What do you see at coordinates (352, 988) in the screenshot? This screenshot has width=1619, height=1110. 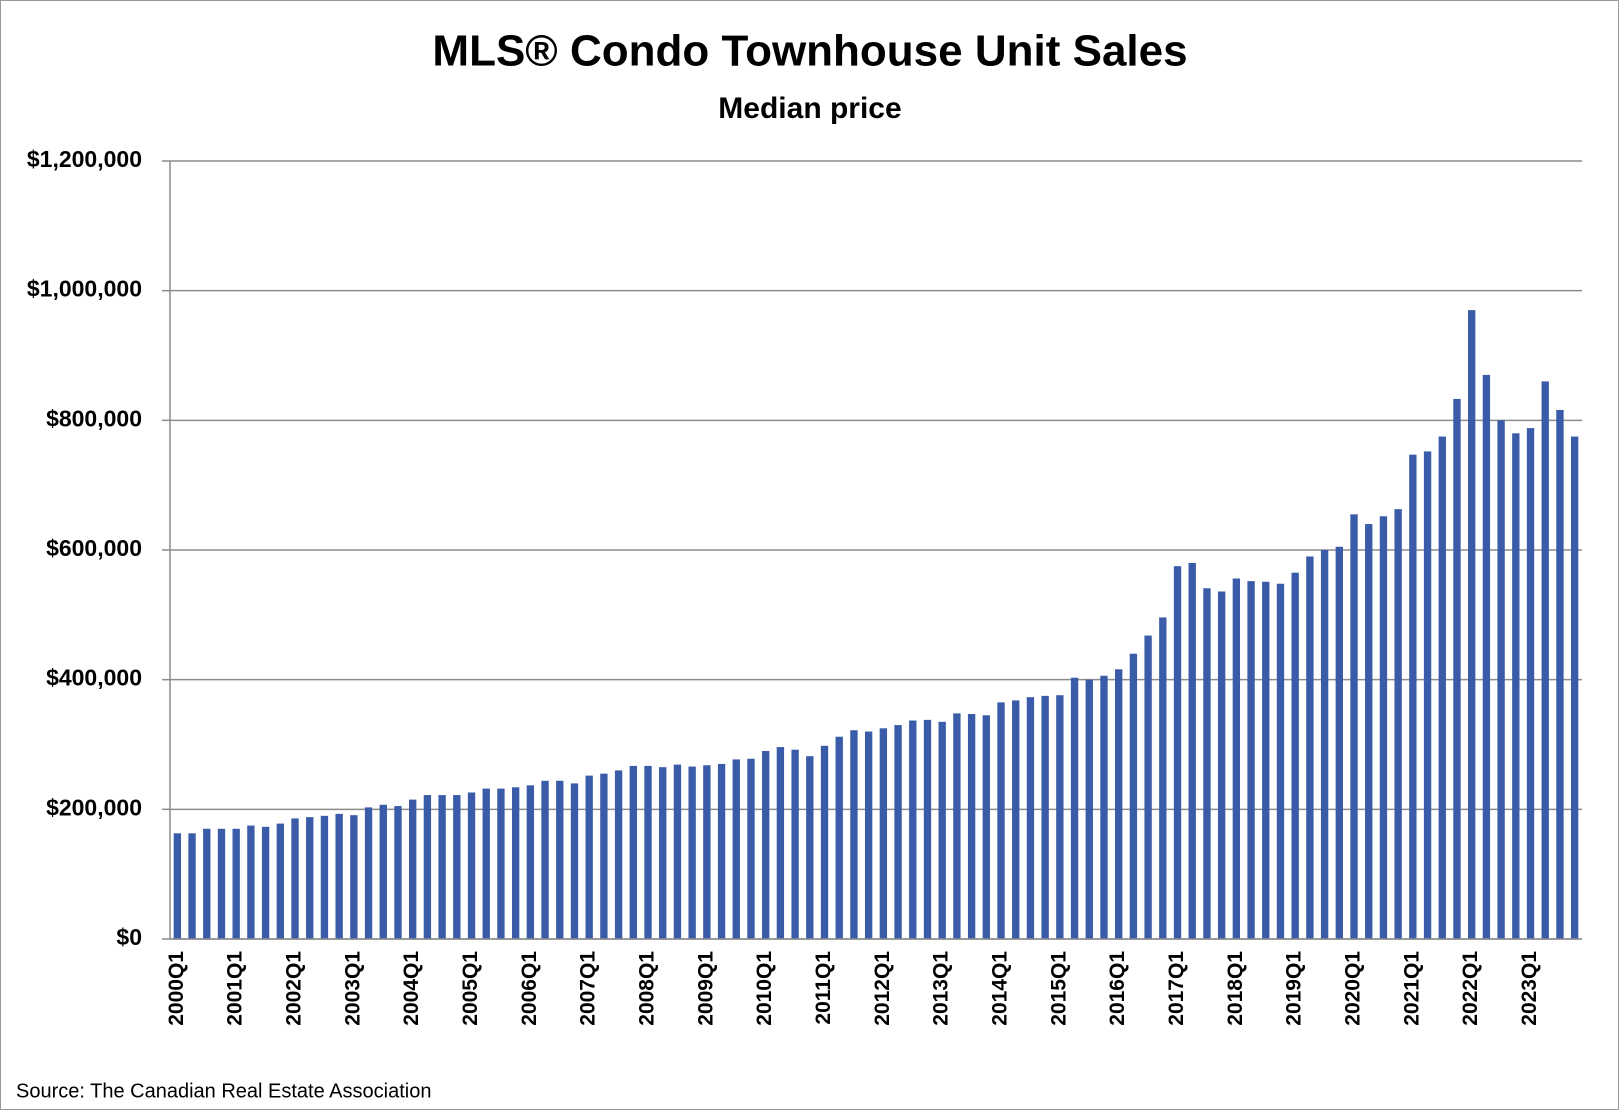 I see `x-tick-label: 2003Q1` at bounding box center [352, 988].